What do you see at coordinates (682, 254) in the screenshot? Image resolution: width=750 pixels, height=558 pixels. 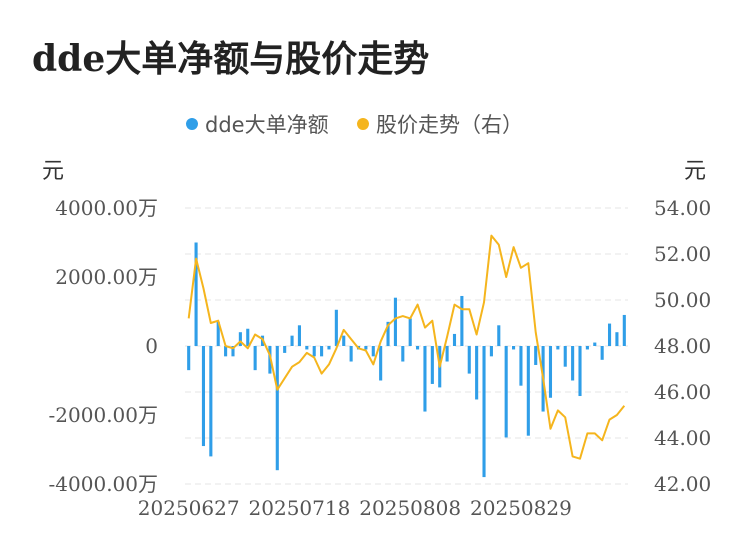 I see `right-tick-label: 52.00` at bounding box center [682, 254].